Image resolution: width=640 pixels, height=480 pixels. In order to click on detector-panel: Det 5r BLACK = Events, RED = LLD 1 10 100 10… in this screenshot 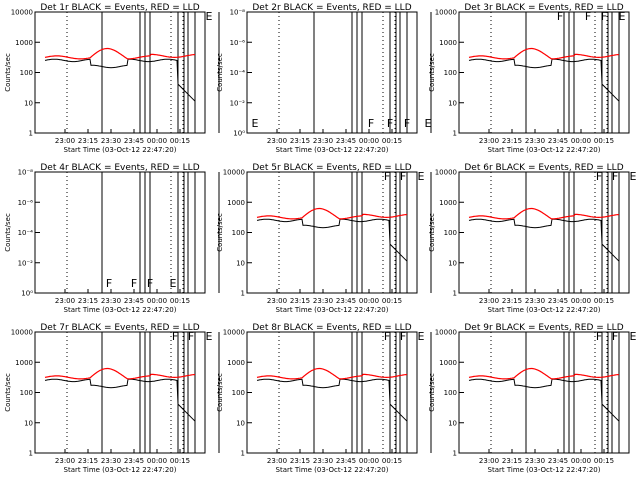, I will do `click(324, 238)`.